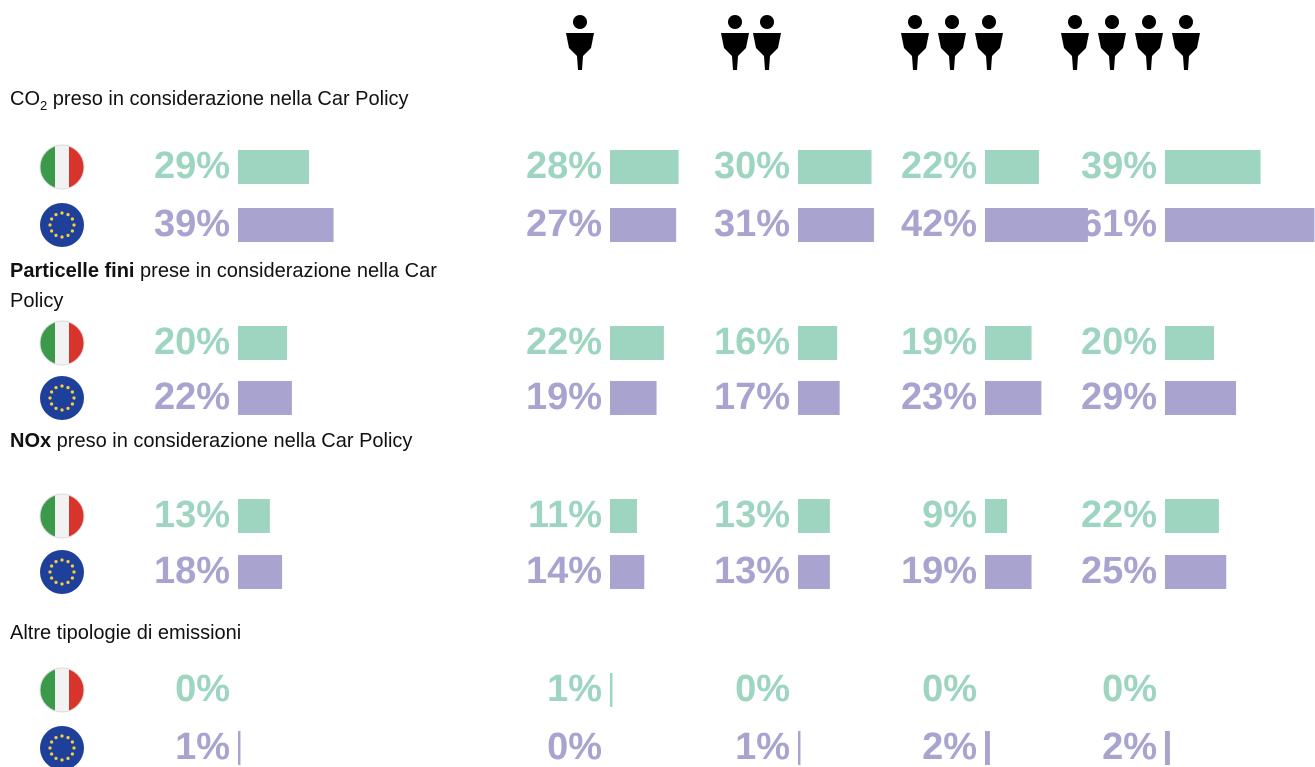 This screenshot has height=767, width=1315. I want to click on flag-red, so click(76, 167).